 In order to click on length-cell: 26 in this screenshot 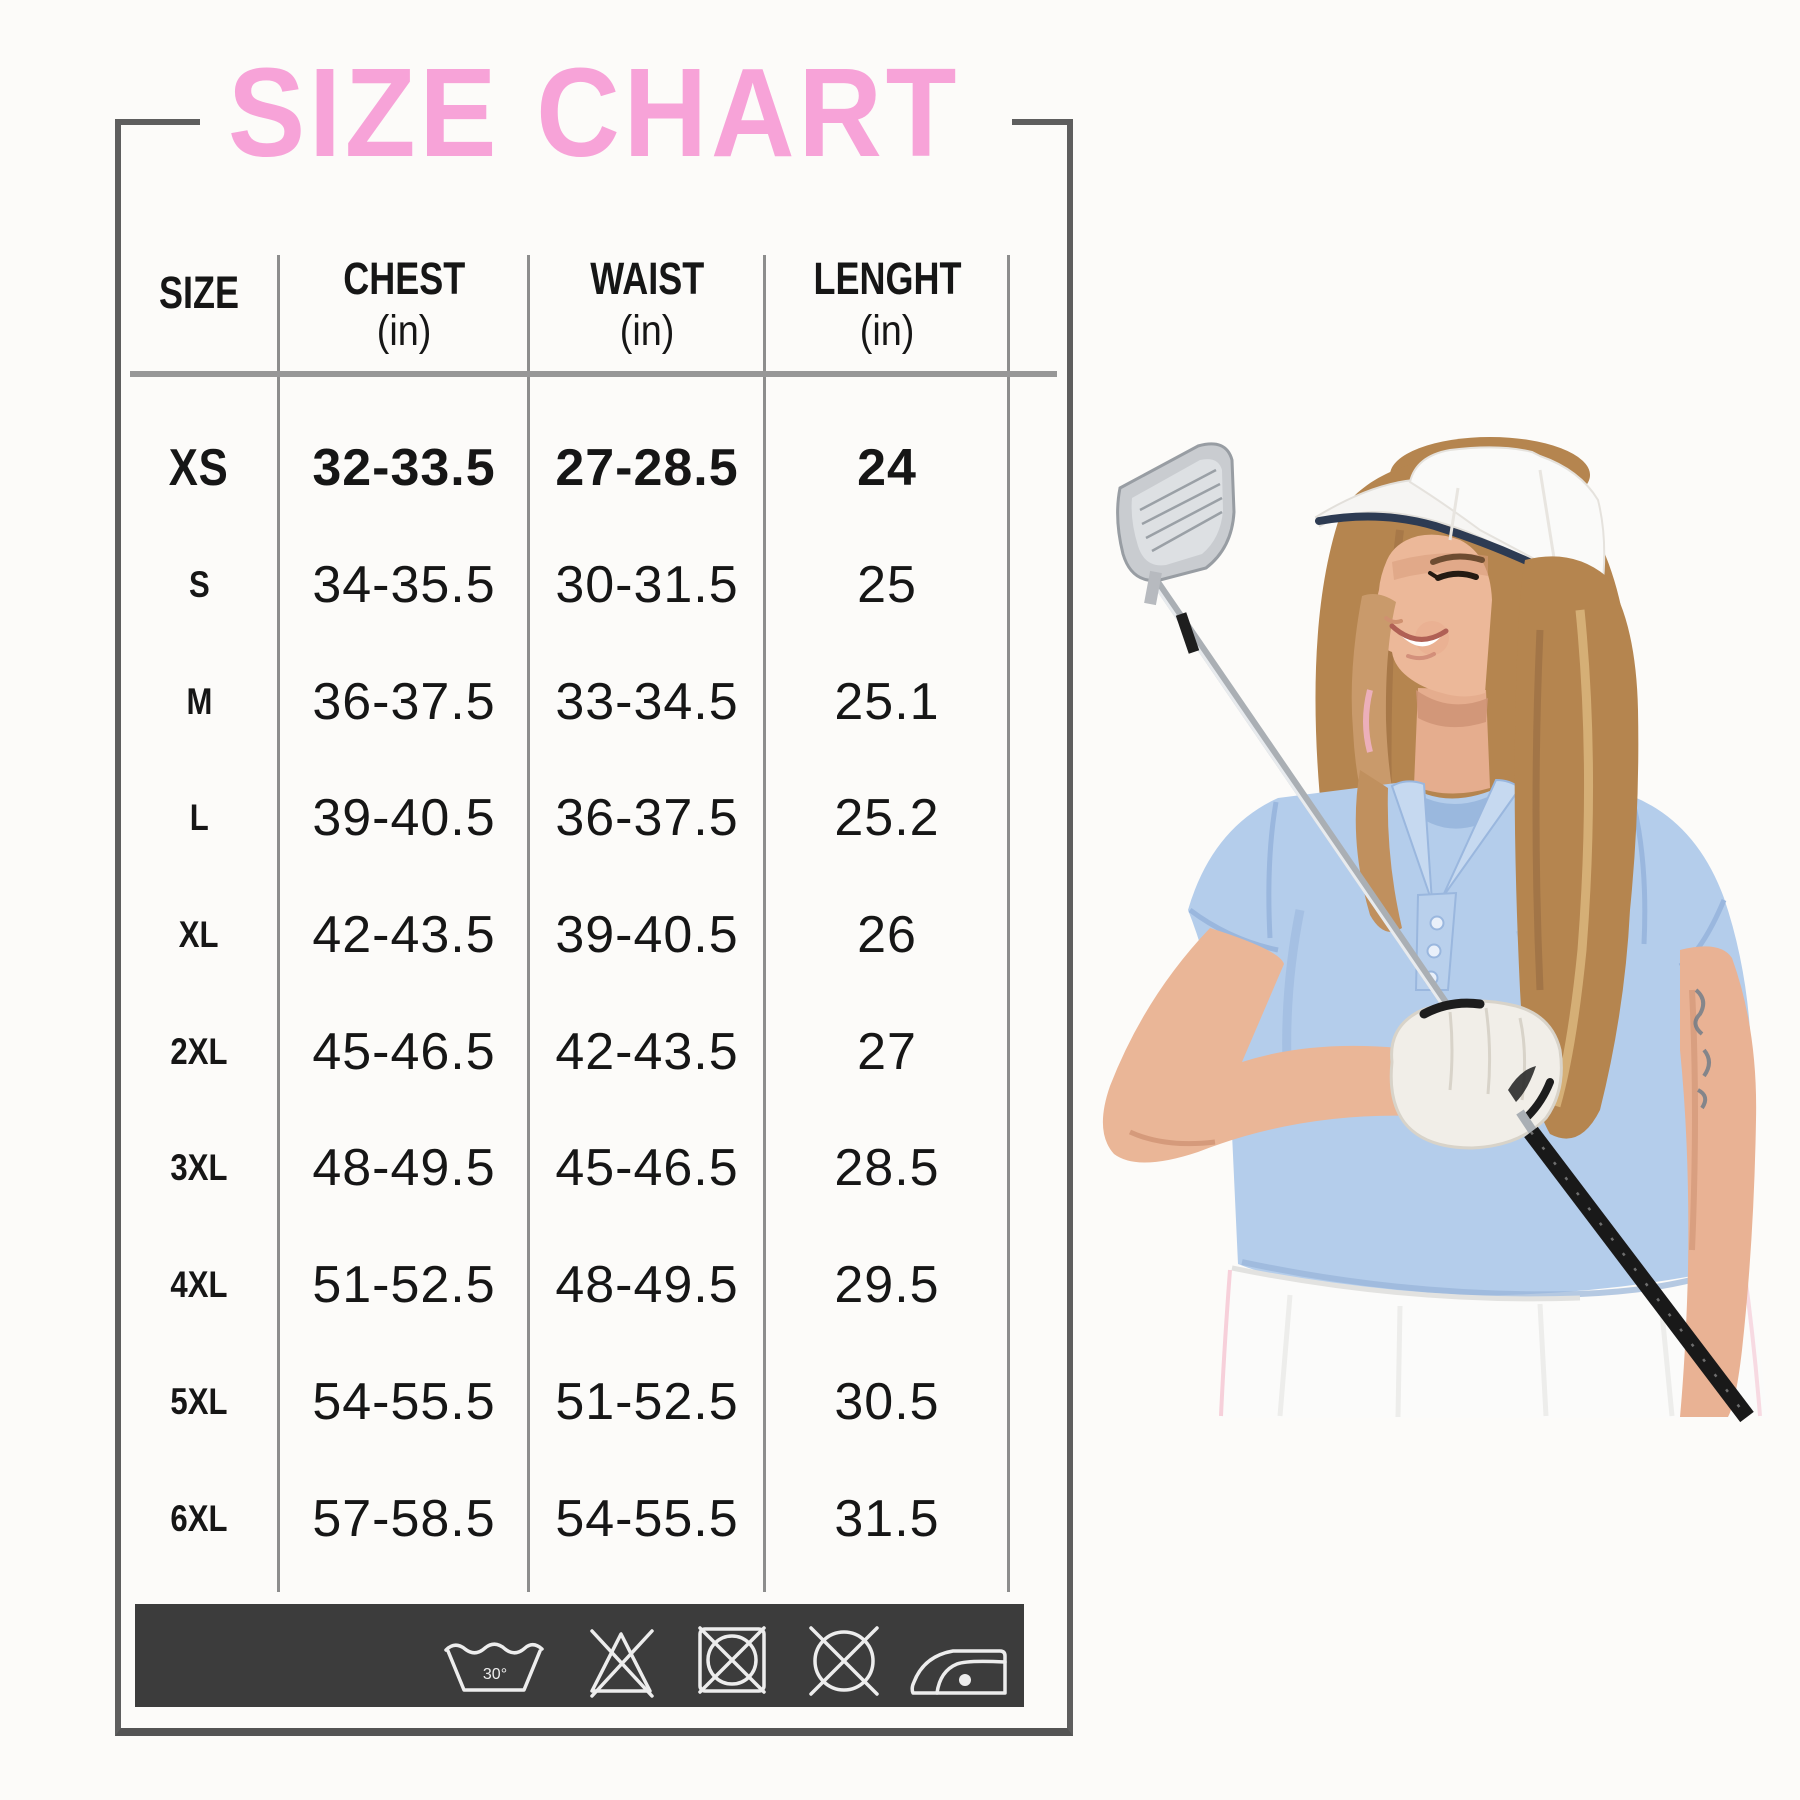, I will do `click(887, 935)`.